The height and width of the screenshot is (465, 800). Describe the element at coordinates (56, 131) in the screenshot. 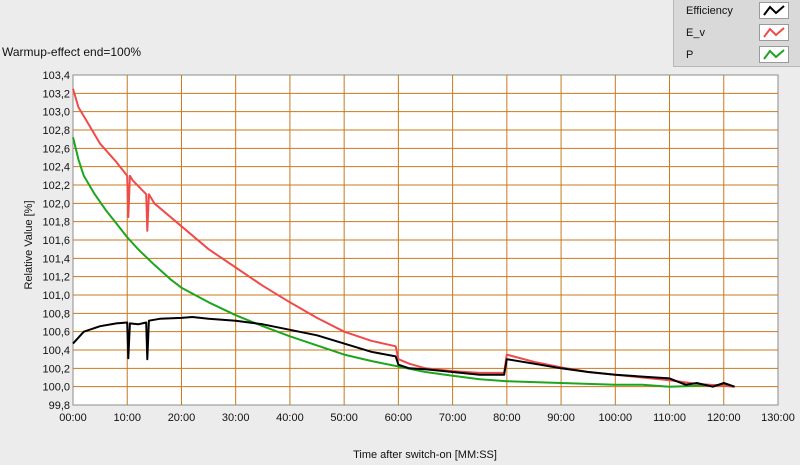

I see `y-tick-label: 102,8` at that location.